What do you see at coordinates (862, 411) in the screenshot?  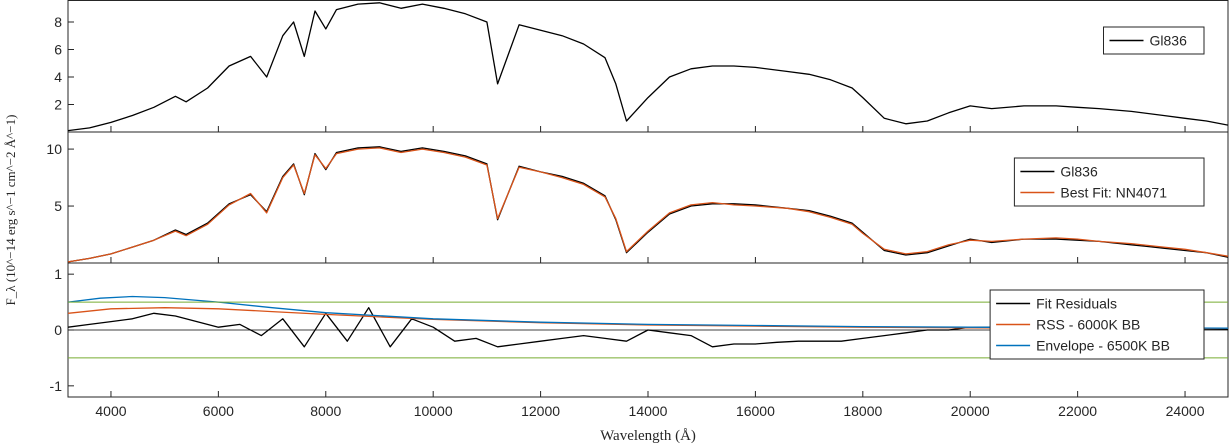 I see `x-tick-label: 18000` at bounding box center [862, 411].